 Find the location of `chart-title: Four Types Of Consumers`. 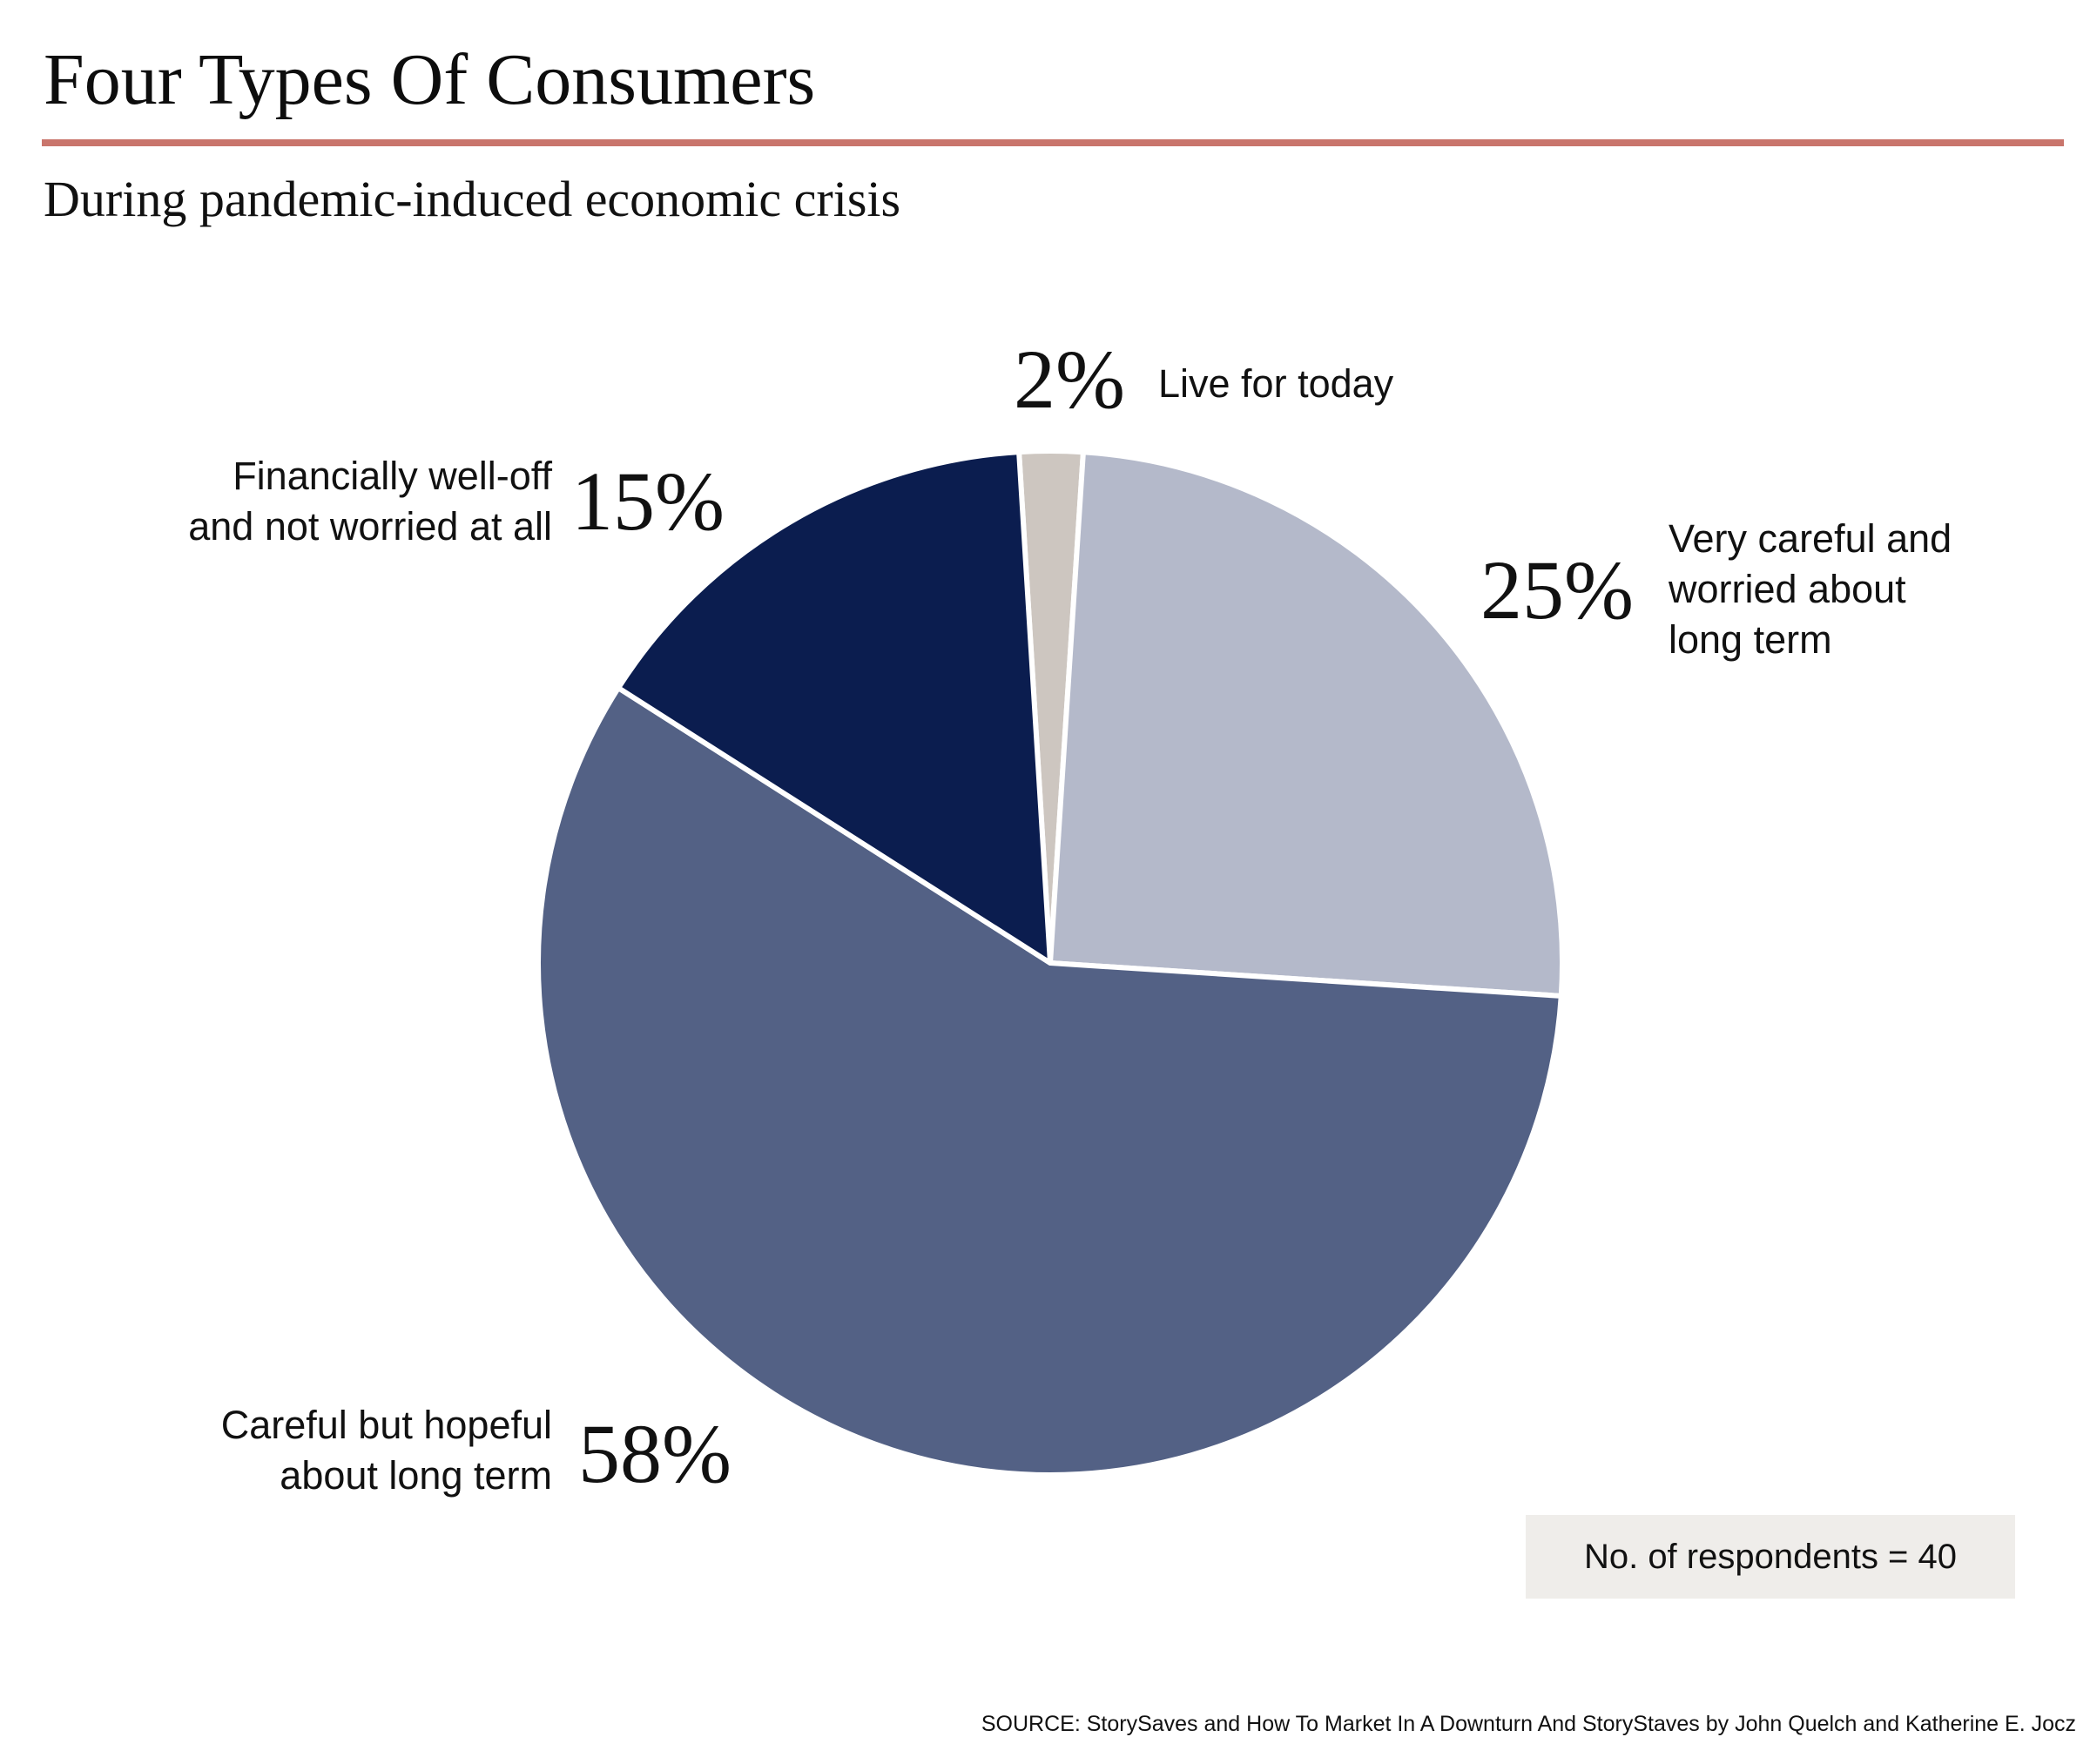

chart-title: Four Types Of Consumers is located at coordinates (430, 79).